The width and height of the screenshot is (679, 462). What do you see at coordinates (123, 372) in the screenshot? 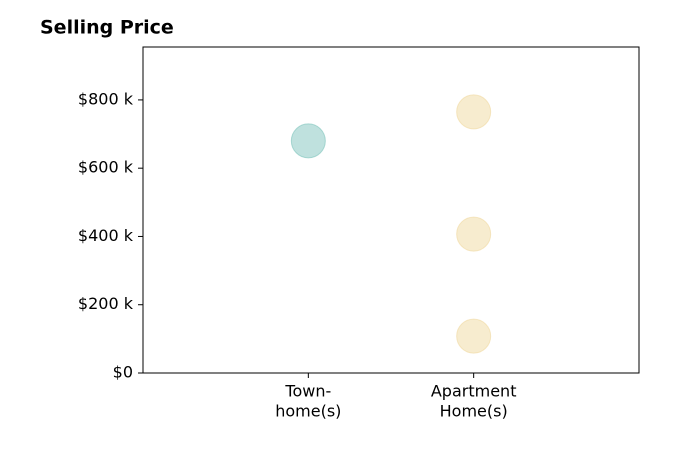
I see `y-tick-label: $0` at bounding box center [123, 372].